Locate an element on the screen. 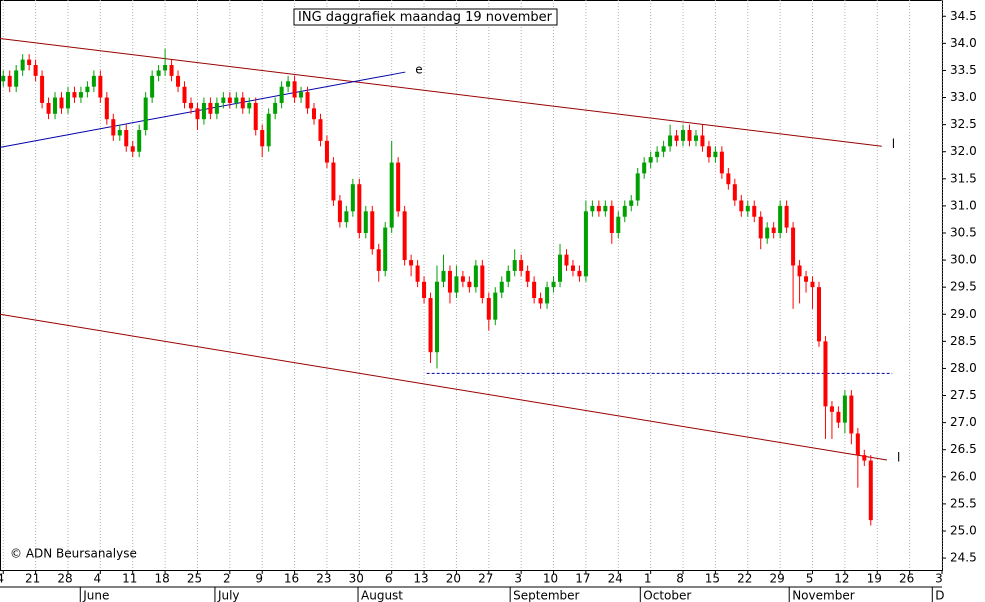 This screenshot has width=985, height=602. x-tick-label: 23 is located at coordinates (323, 579).